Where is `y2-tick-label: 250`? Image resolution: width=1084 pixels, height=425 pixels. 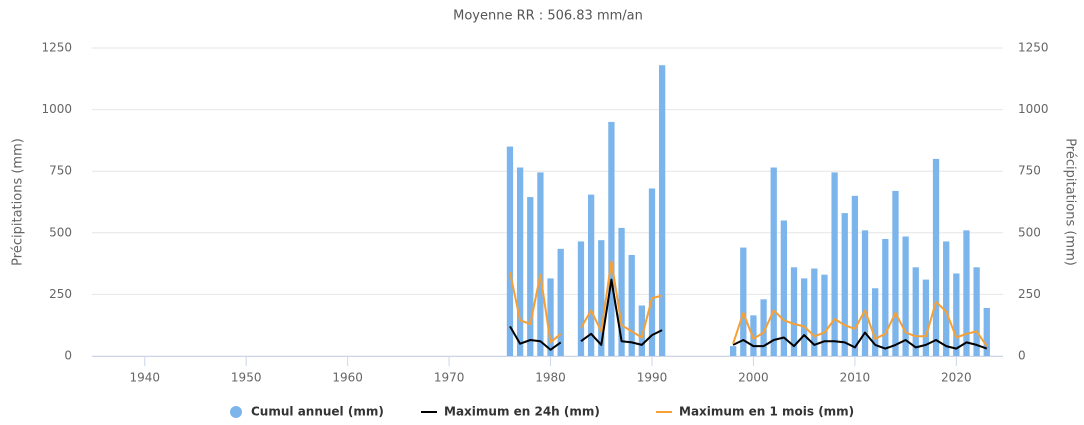 y2-tick-label: 250 is located at coordinates (1029, 294).